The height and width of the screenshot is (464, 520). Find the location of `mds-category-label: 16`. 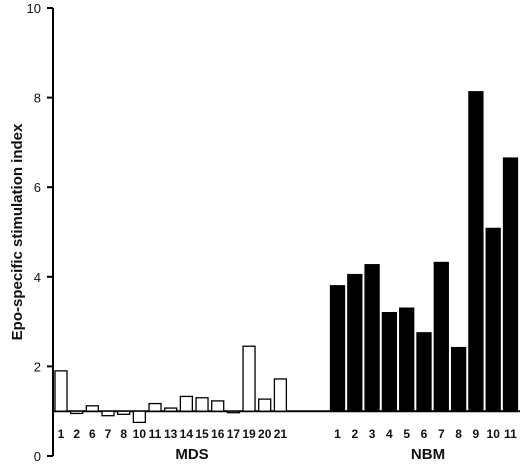

mds-category-label: 16 is located at coordinates (218, 434).